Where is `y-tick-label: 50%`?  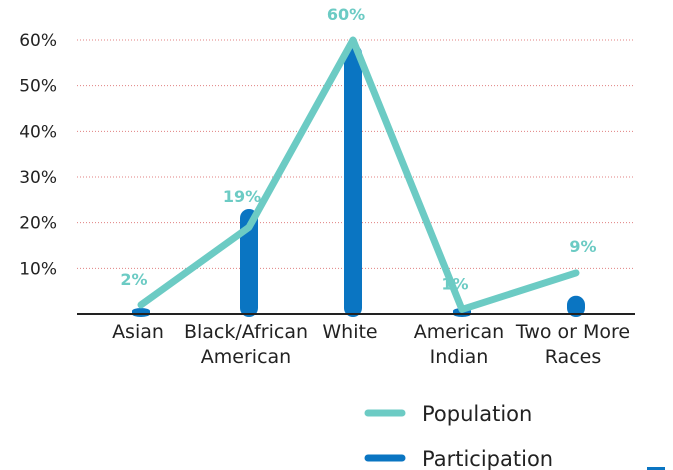 y-tick-label: 50% is located at coordinates (38, 87).